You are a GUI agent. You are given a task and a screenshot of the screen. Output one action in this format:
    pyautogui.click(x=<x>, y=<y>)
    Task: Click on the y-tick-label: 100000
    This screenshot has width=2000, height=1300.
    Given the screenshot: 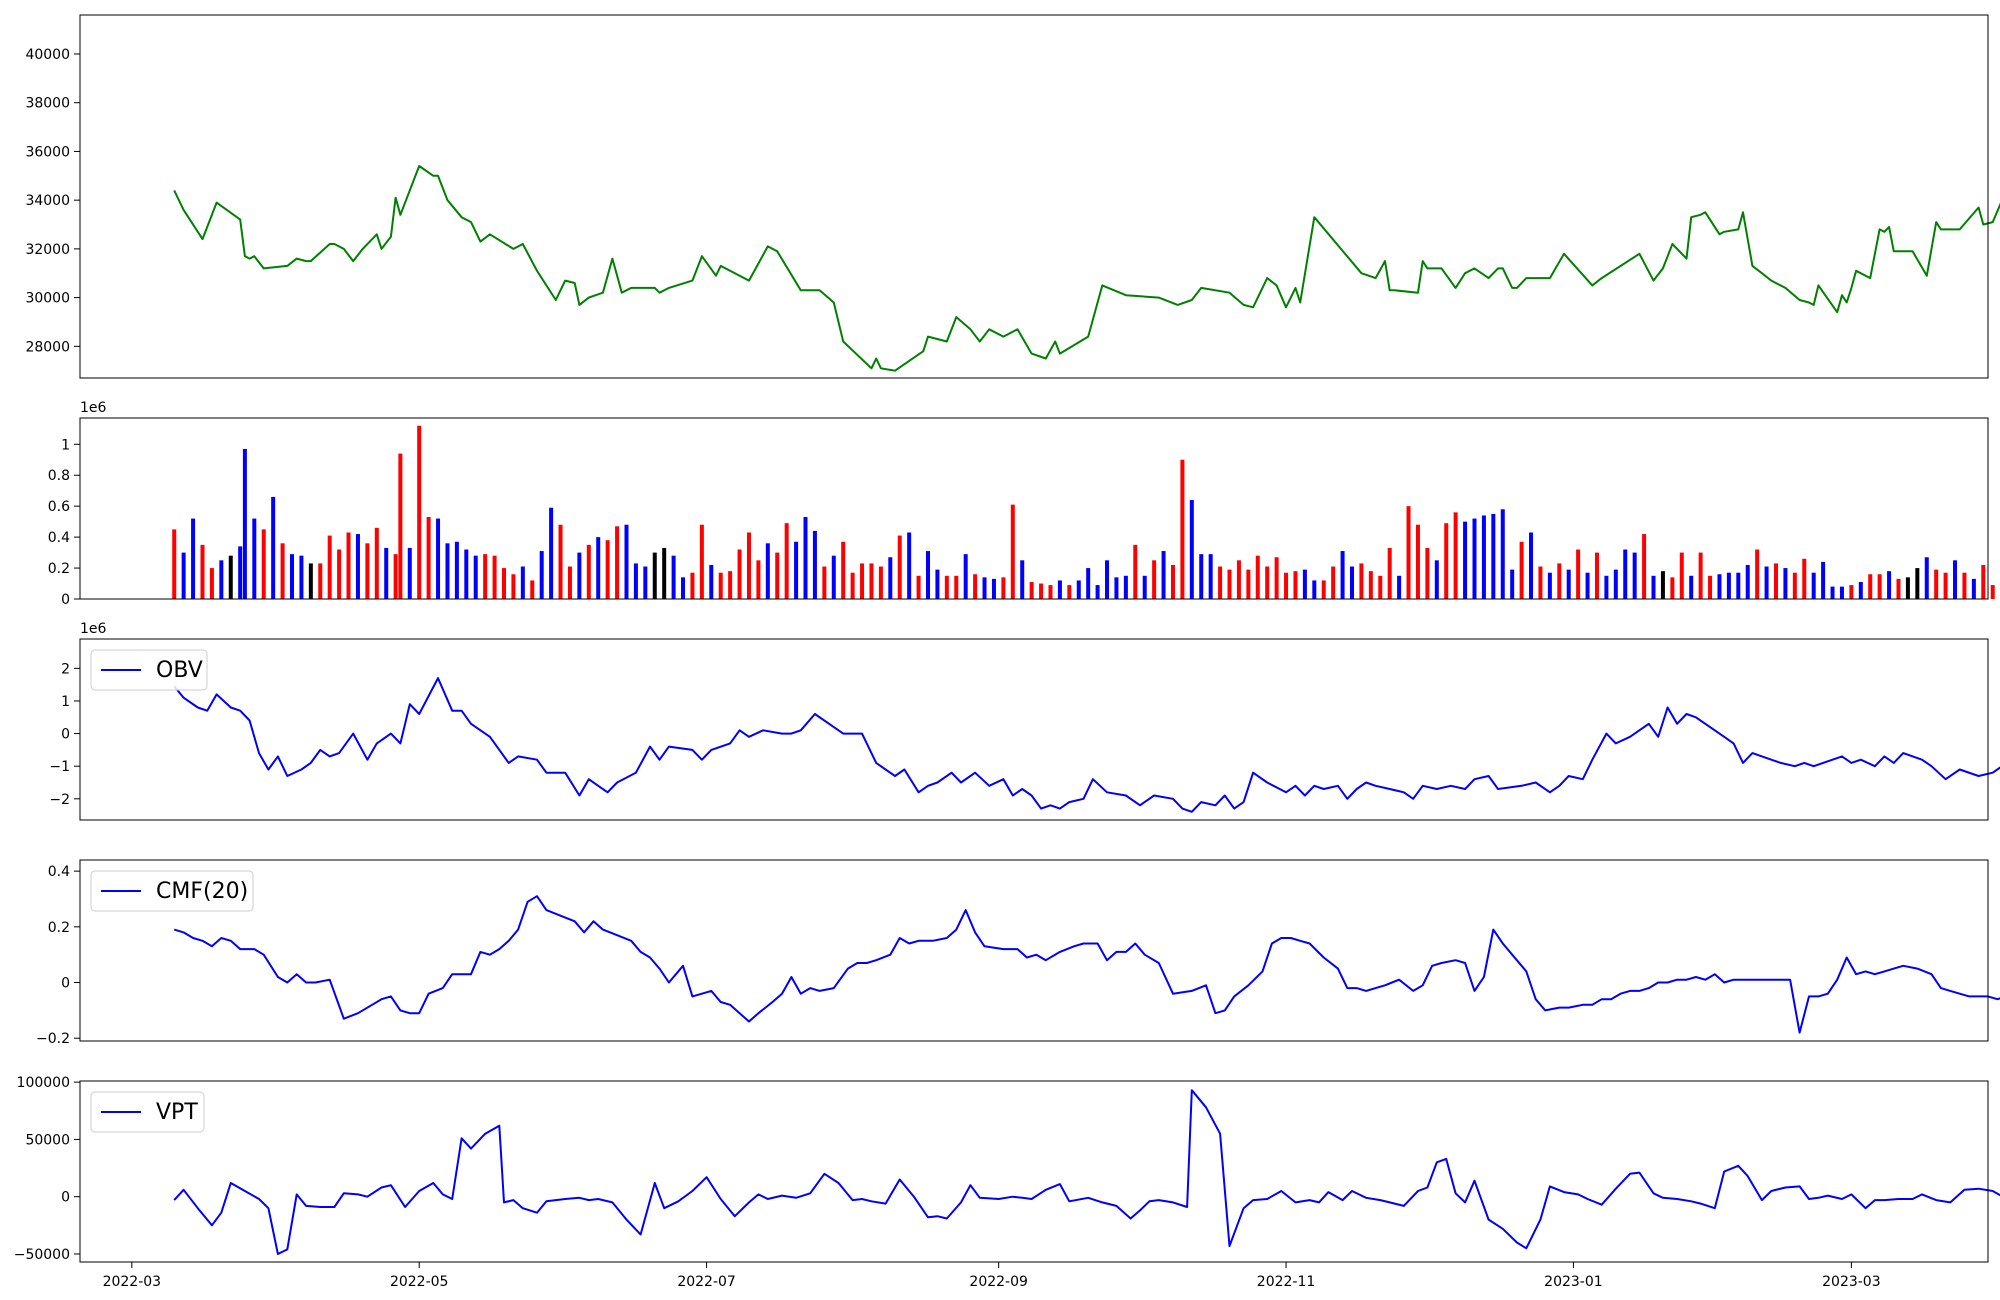 What is the action you would take?
    pyautogui.click(x=43, y=1083)
    